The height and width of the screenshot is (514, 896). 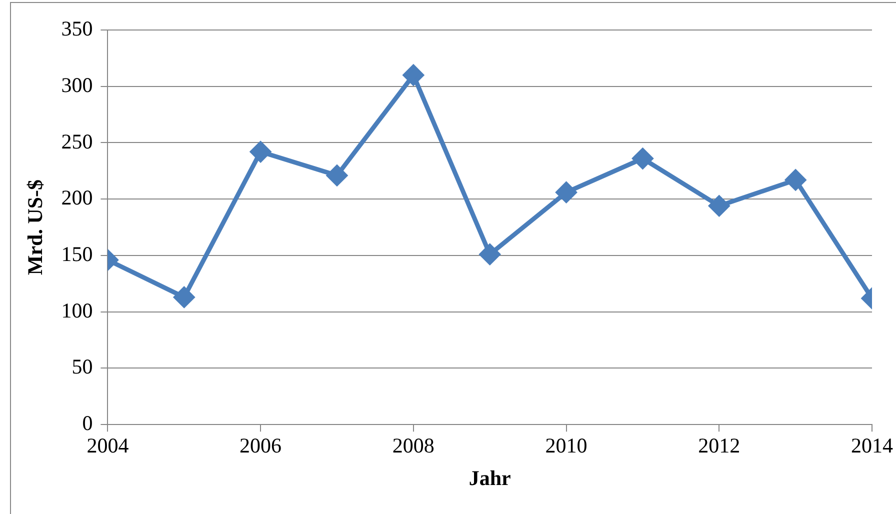 I want to click on x-tick-label: 2014, so click(x=872, y=446).